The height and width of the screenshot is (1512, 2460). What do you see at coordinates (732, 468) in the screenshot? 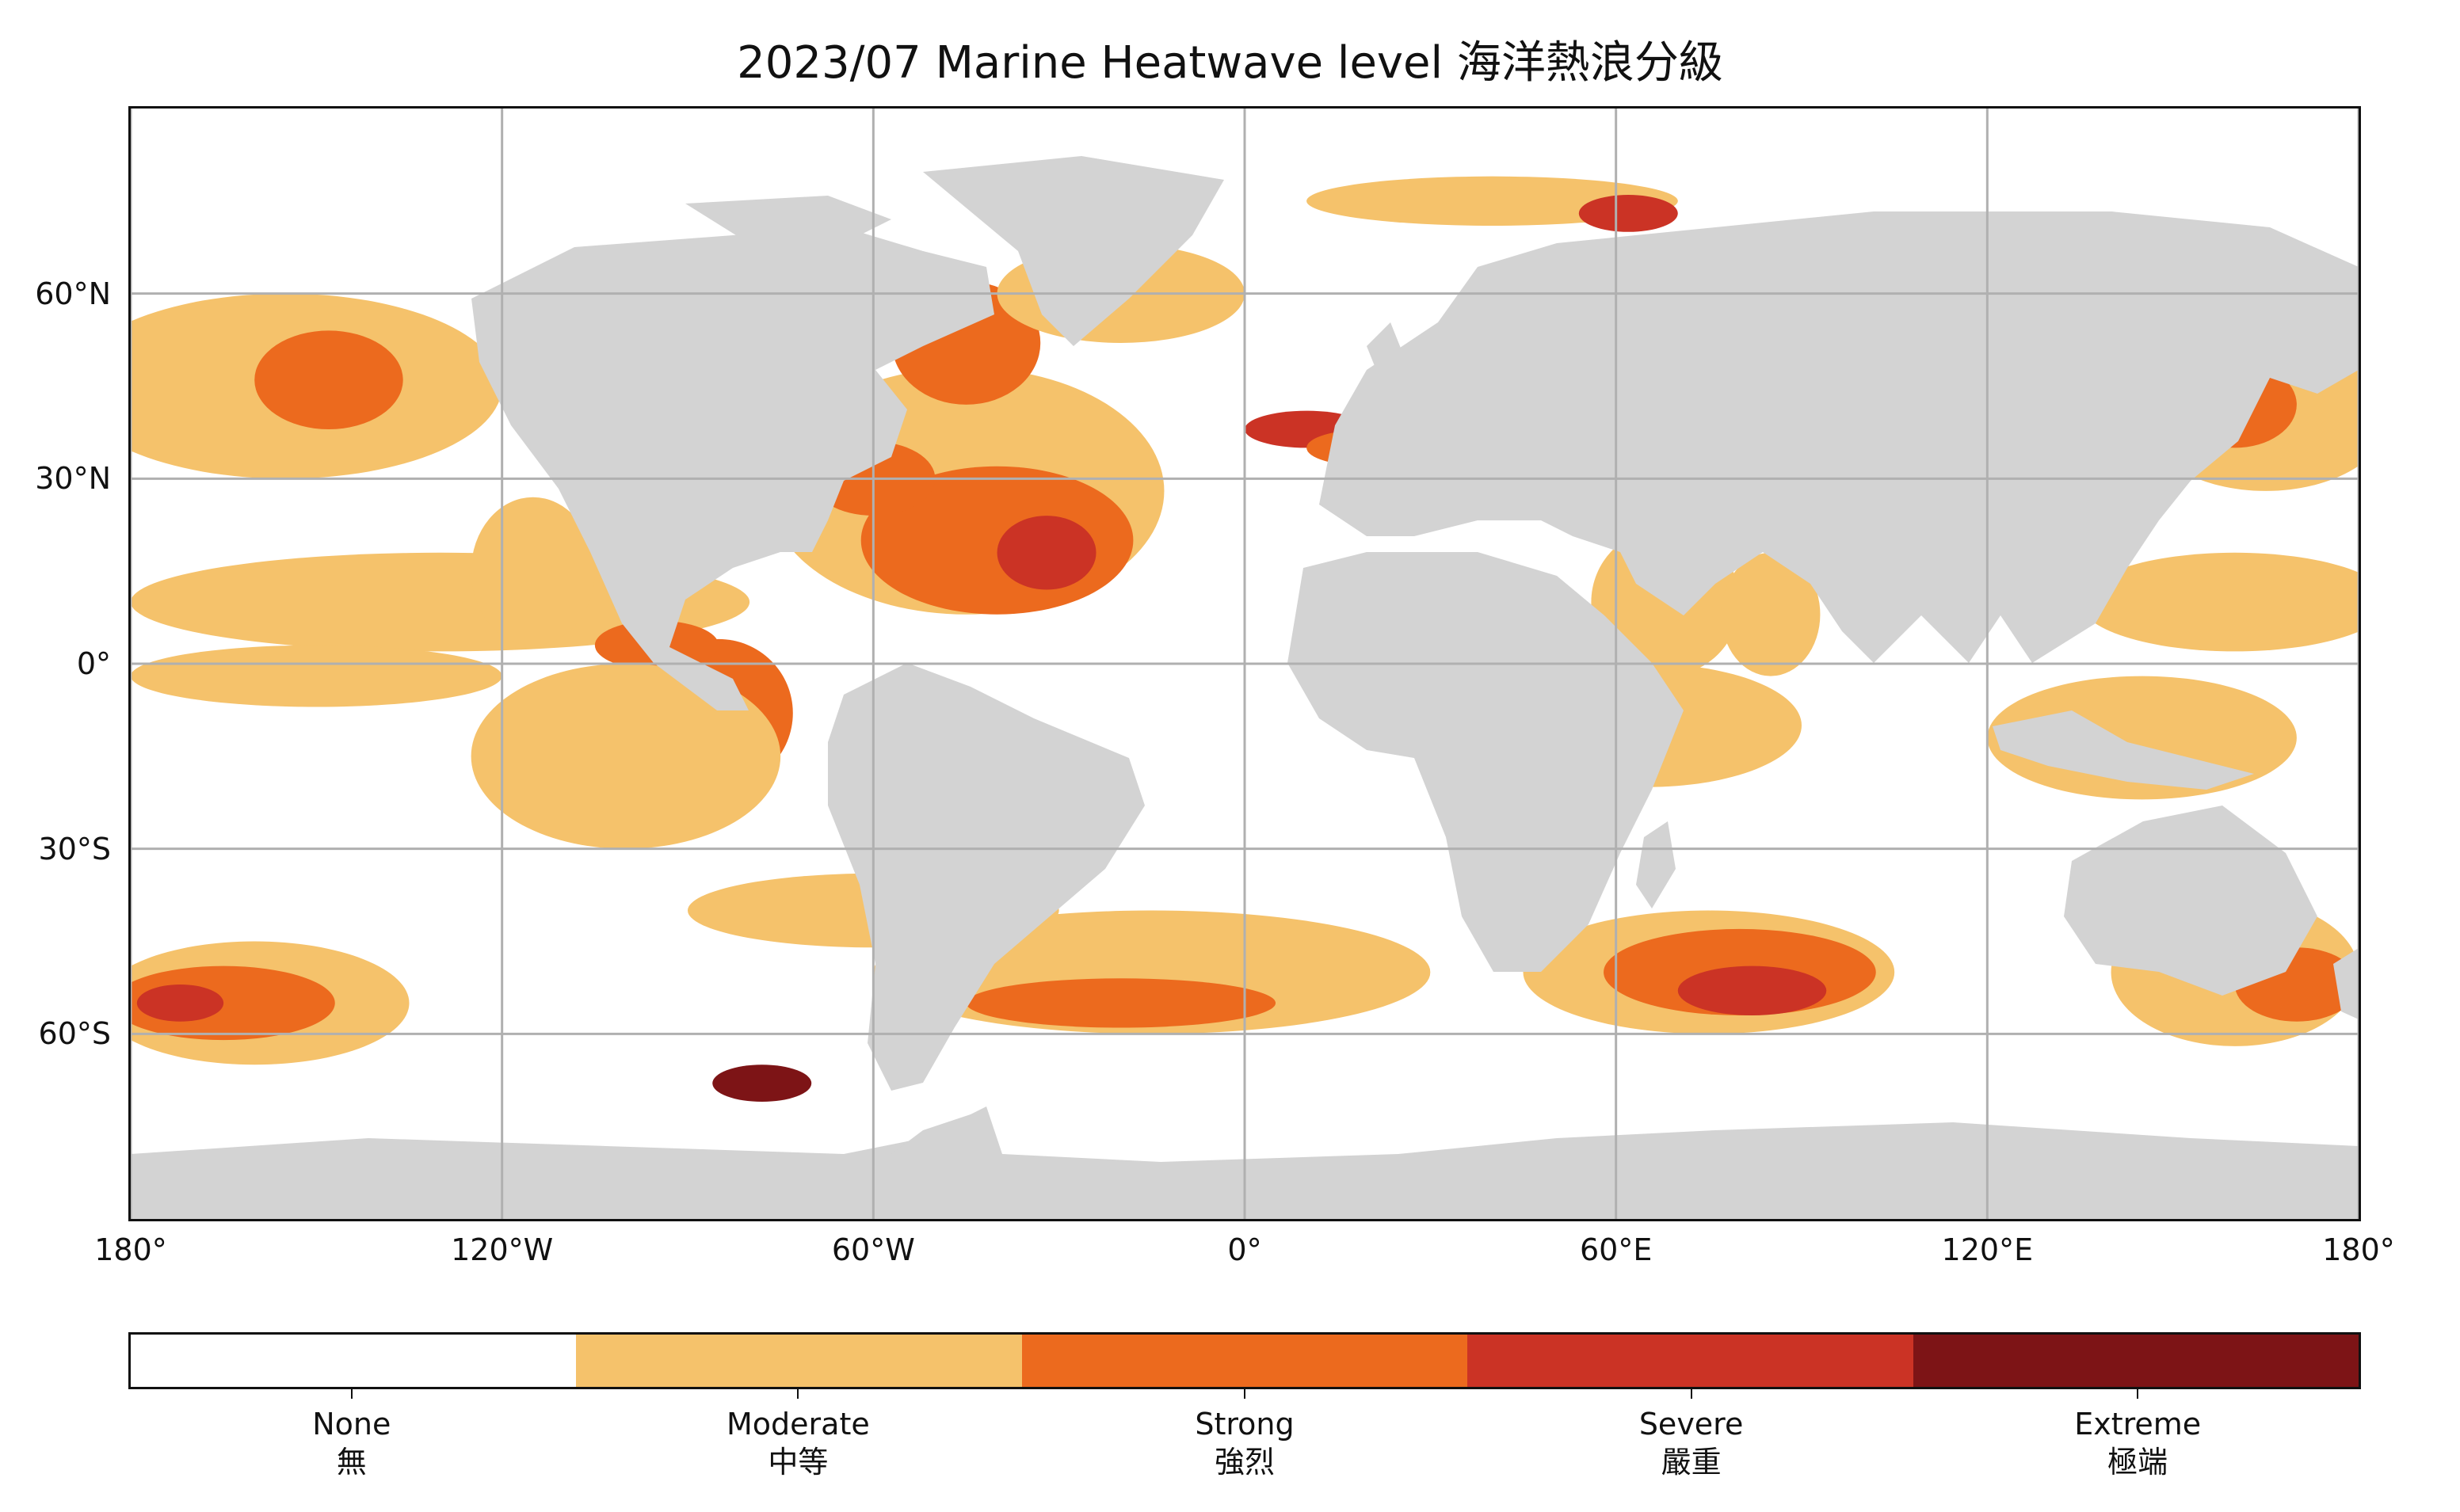
I see `landmass-north-america` at bounding box center [732, 468].